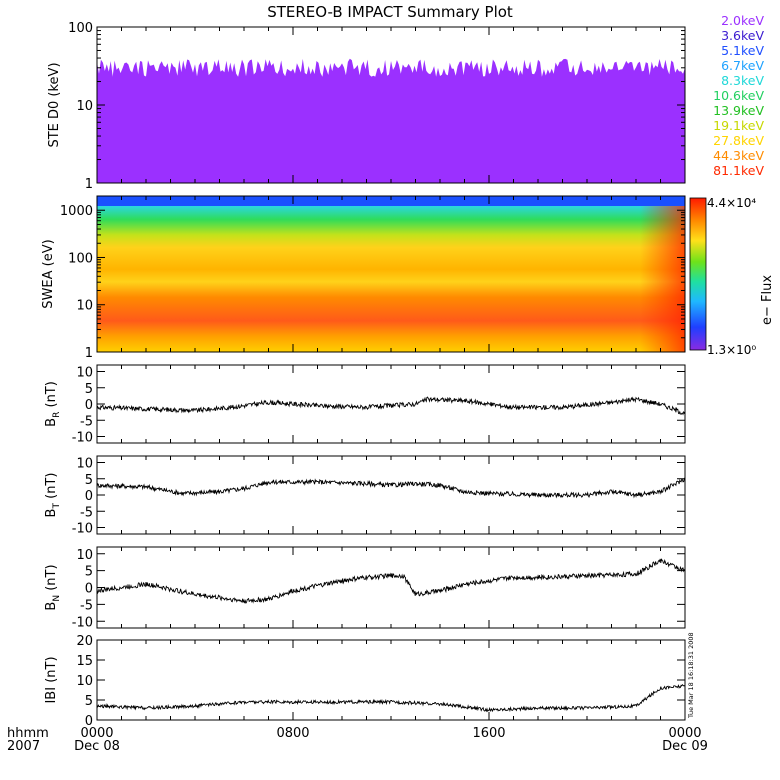  Describe the element at coordinates (84, 464) in the screenshot. I see `bt-ytick-label: 10` at that location.